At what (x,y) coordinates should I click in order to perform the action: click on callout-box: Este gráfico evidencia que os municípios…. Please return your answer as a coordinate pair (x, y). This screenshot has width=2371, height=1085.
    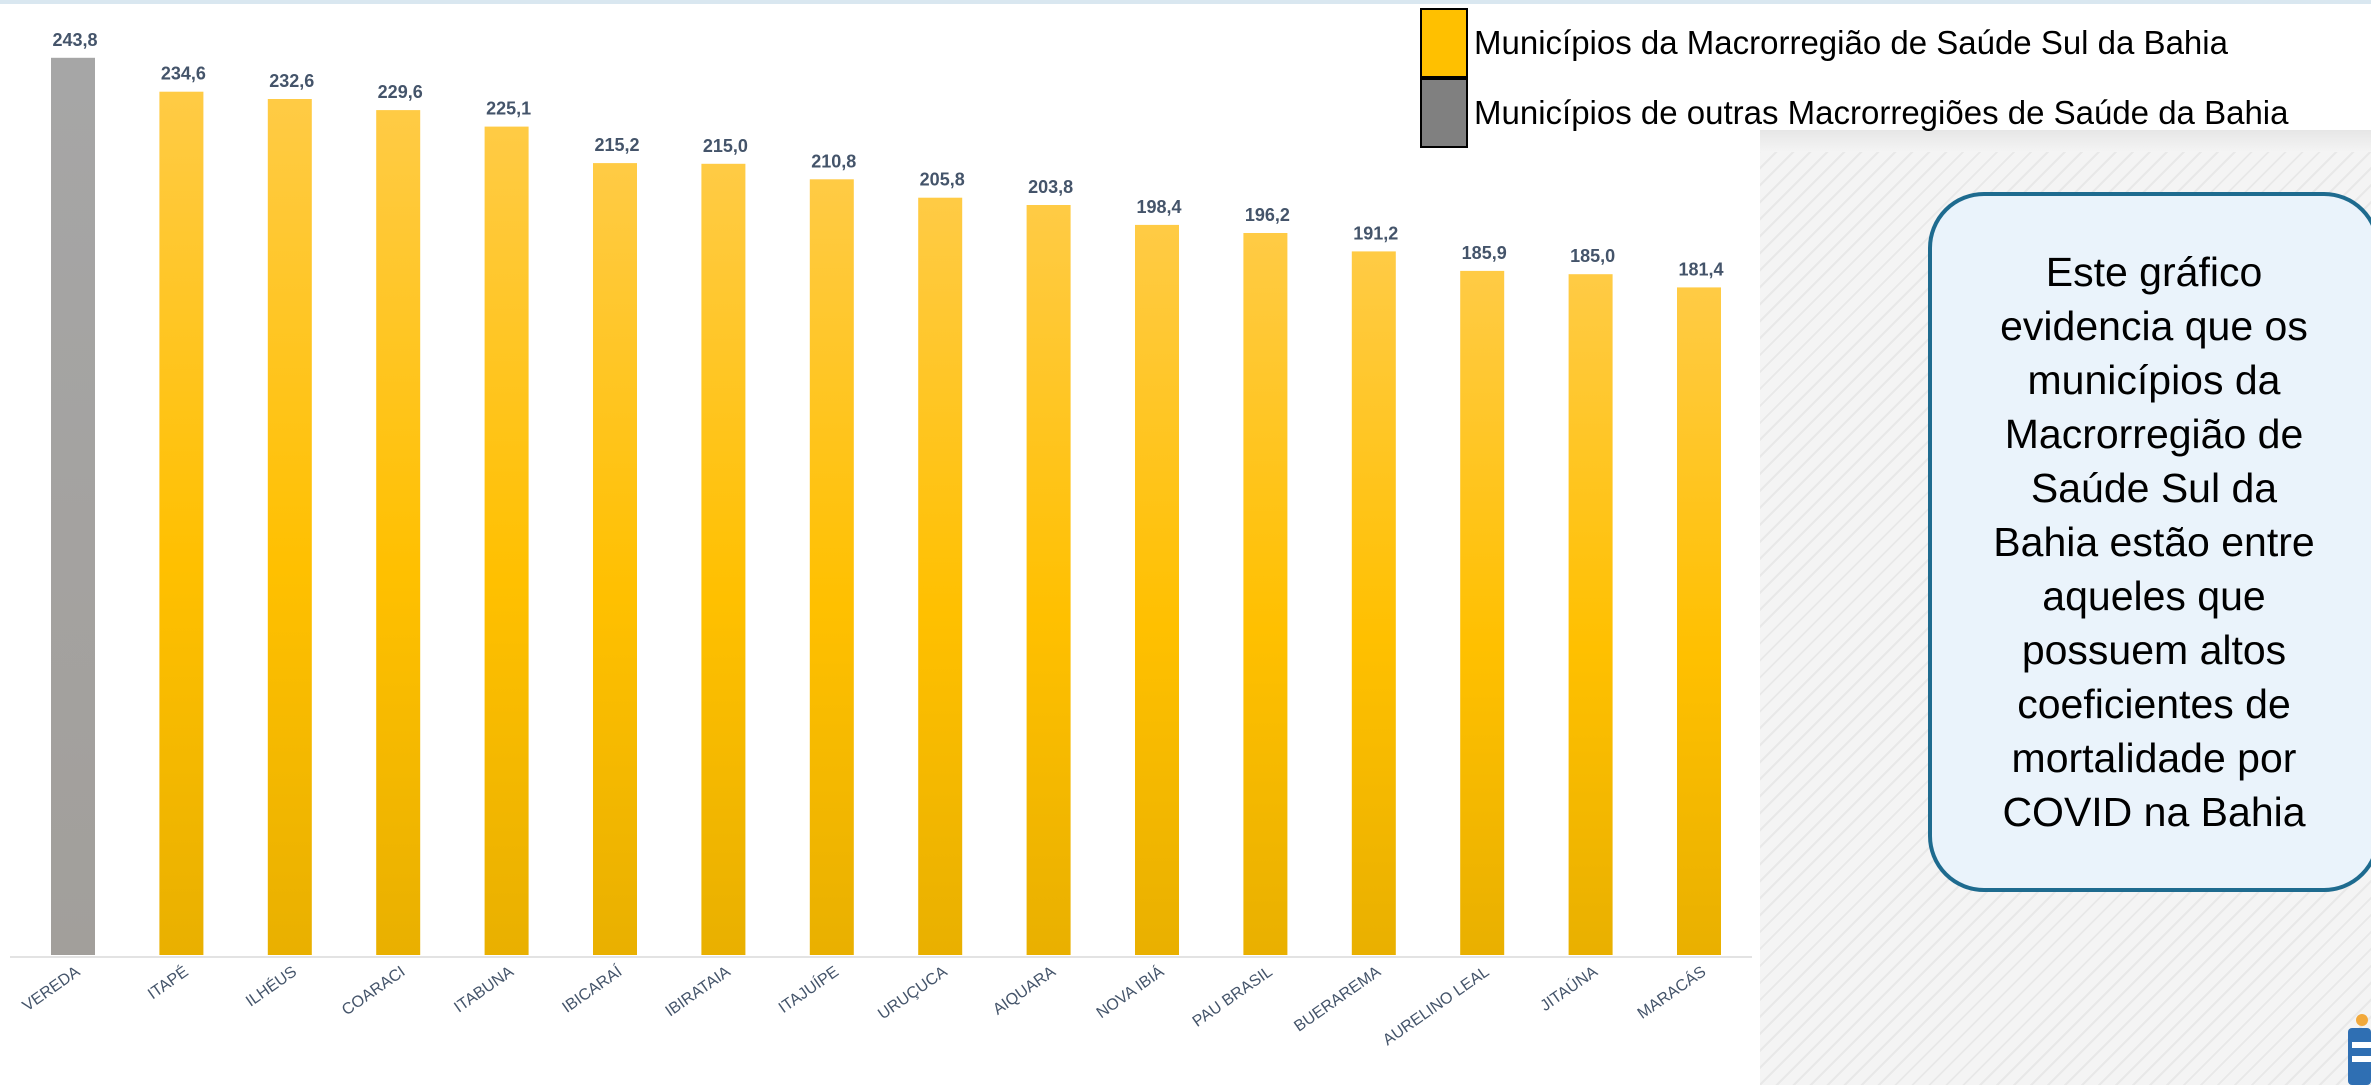
    Looking at the image, I should click on (2149, 542).